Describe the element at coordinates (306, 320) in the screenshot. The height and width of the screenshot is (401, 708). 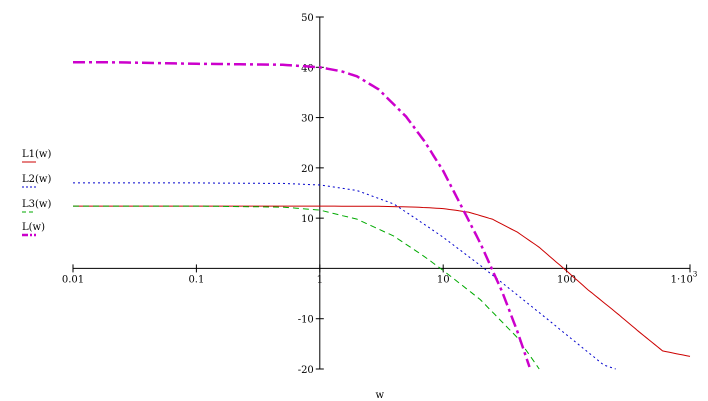
I see `y-tick-label: -10` at that location.